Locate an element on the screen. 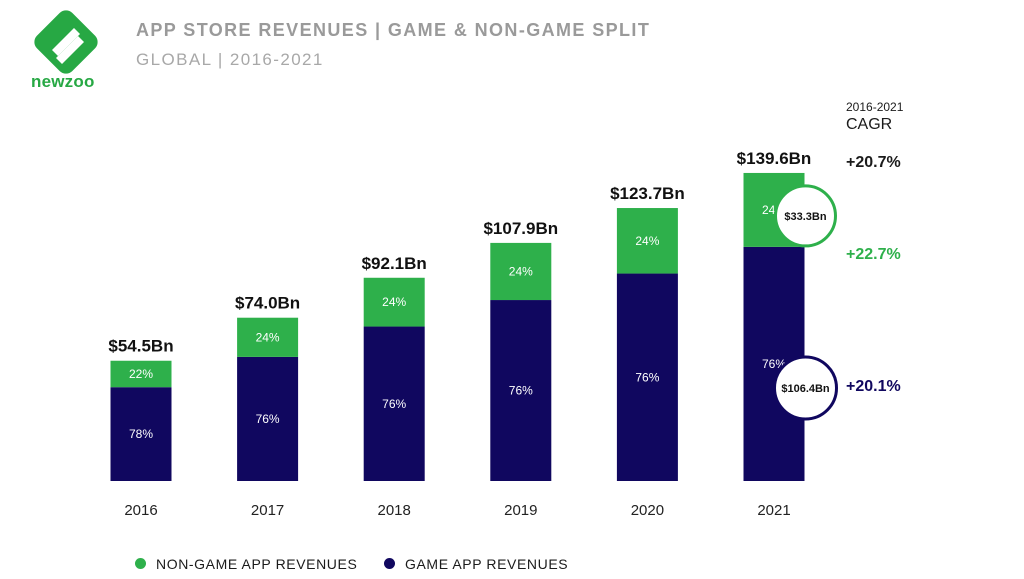 The width and height of the screenshot is (1024, 579). callout-non-game-value: $33.3Bn is located at coordinates (805, 217).